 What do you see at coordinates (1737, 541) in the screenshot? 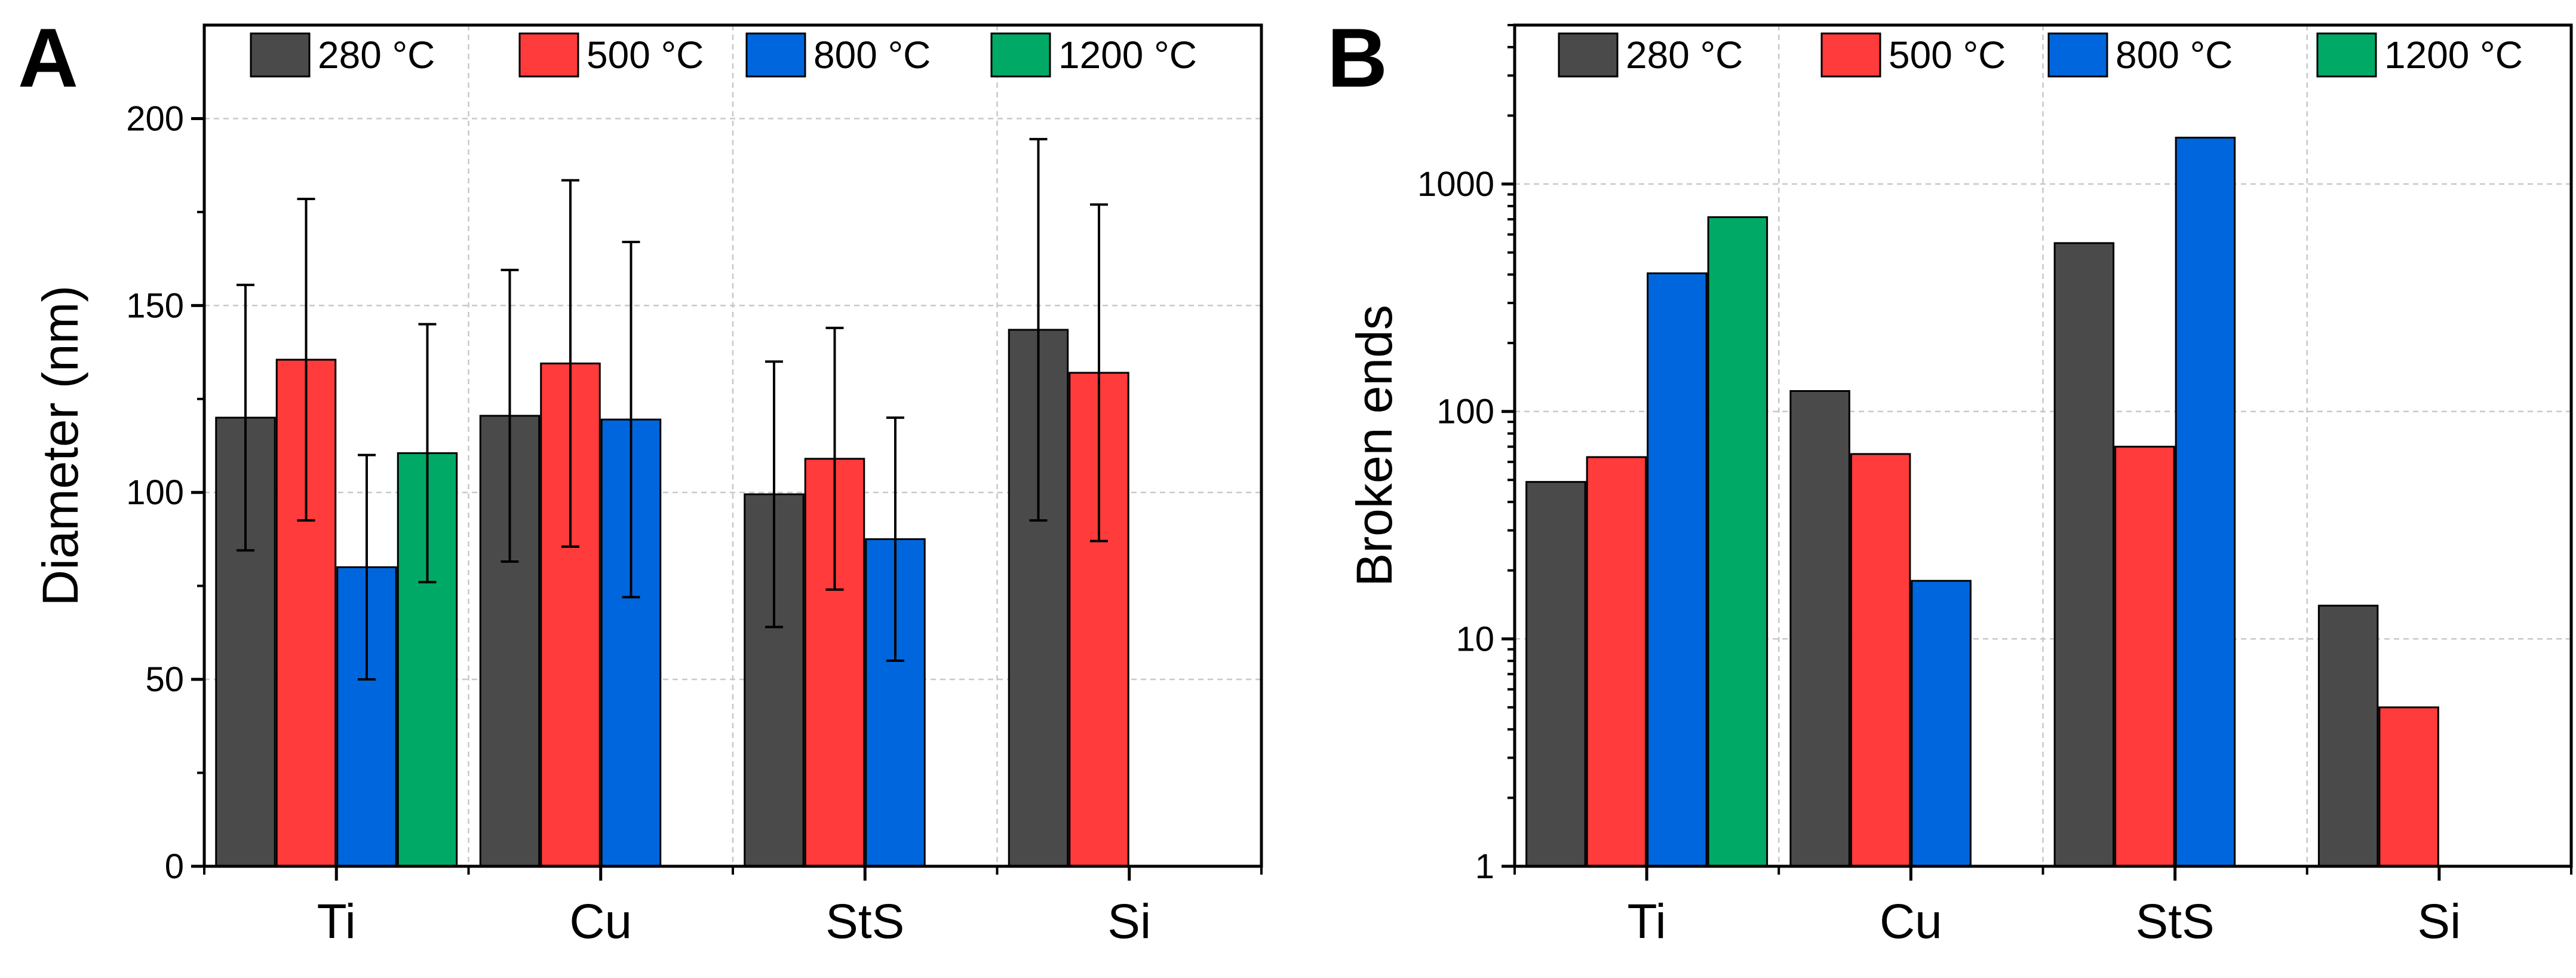
I see `bar-ti-1200-c` at bounding box center [1737, 541].